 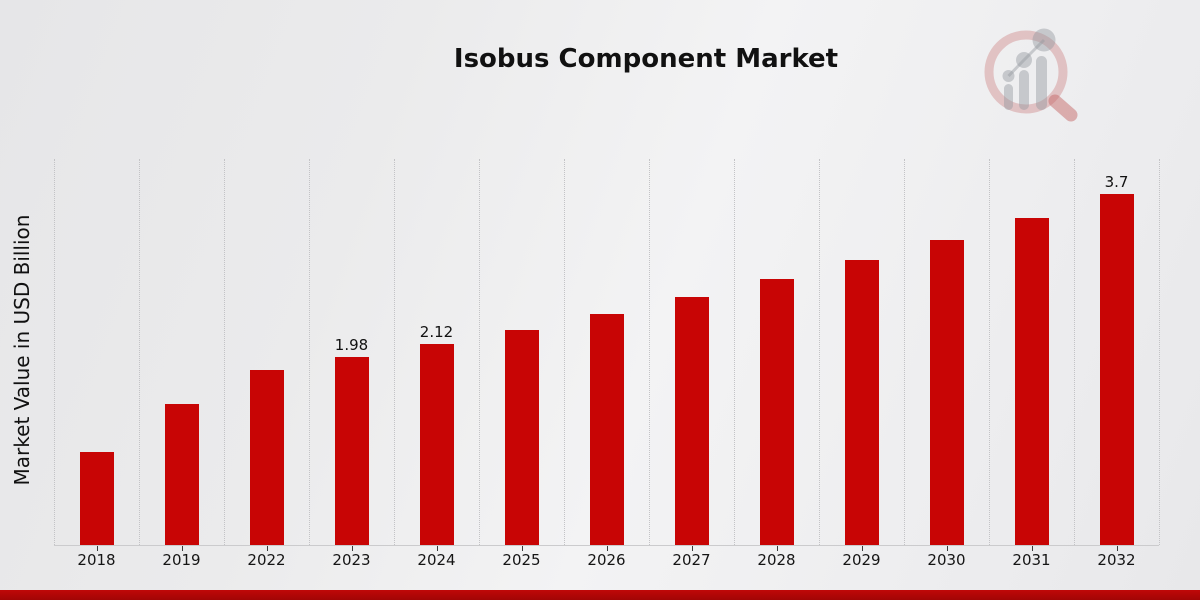 I want to click on bar-value-label-2023: 1.98, so click(x=351, y=345).